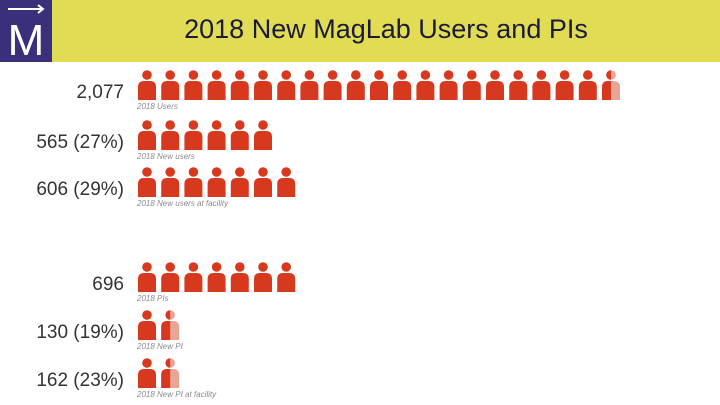 This screenshot has width=720, height=405. I want to click on row-caption: 2018 PIs, so click(153, 298).